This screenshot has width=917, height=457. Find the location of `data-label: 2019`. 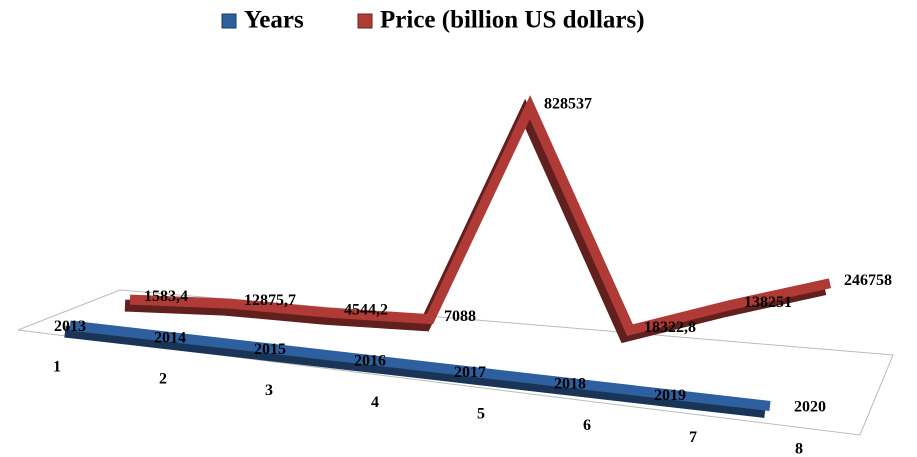

data-label: 2019 is located at coordinates (670, 395).